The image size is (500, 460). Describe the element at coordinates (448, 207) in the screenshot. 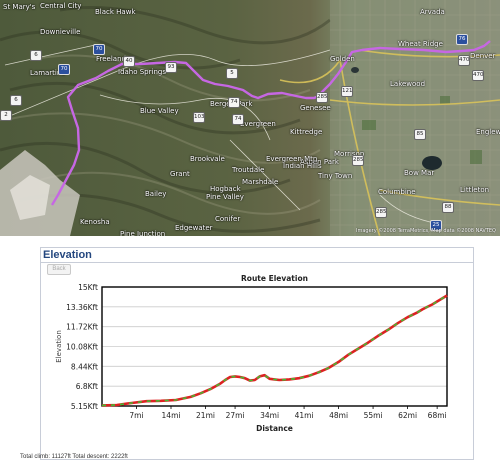

I see `highway-shield: 88` at that location.